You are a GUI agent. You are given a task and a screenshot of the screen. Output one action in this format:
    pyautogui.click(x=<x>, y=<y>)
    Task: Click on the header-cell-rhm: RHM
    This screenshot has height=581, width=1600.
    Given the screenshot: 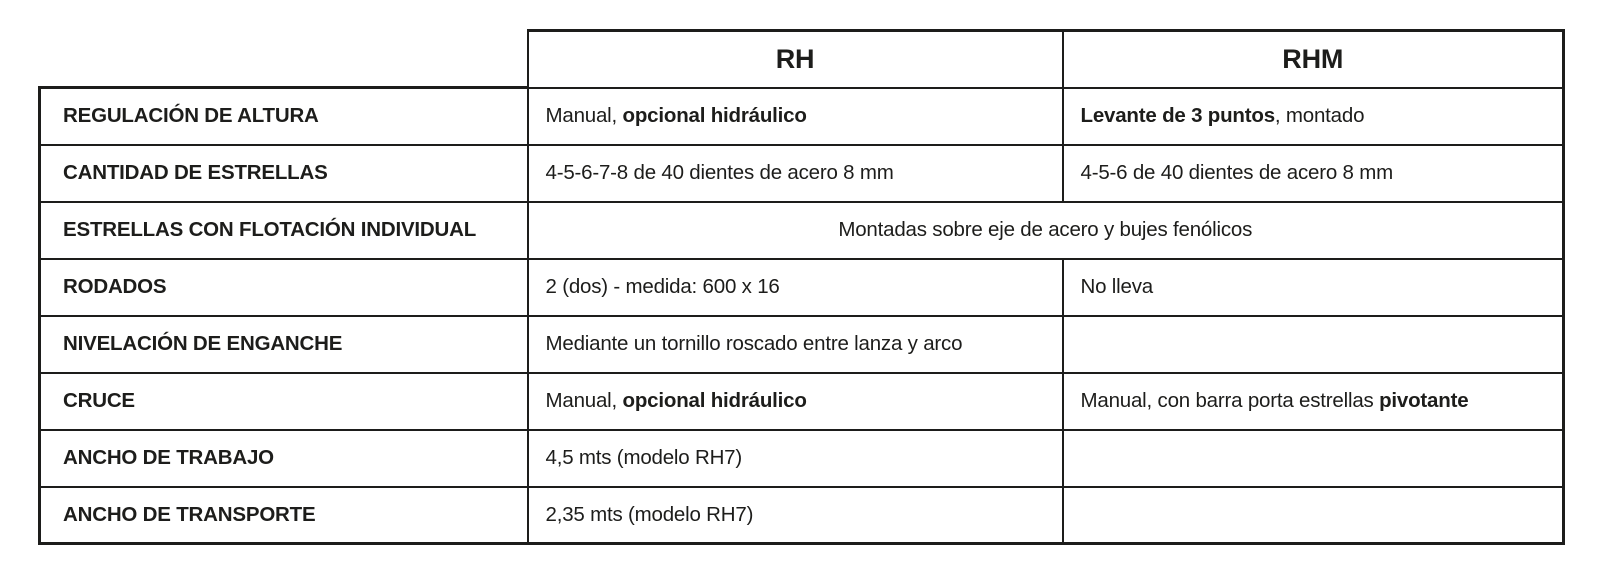 What is the action you would take?
    pyautogui.click(x=1313, y=59)
    